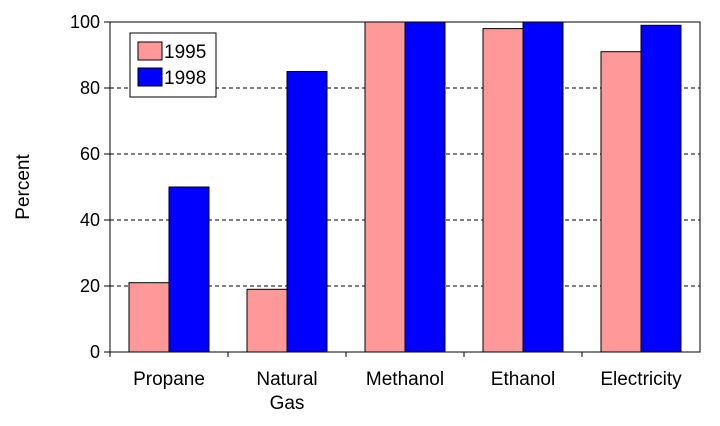 Image resolution: width=720 pixels, height=426 pixels. Describe the element at coordinates (169, 379) in the screenshot. I see `x-category-label: Propane` at that location.